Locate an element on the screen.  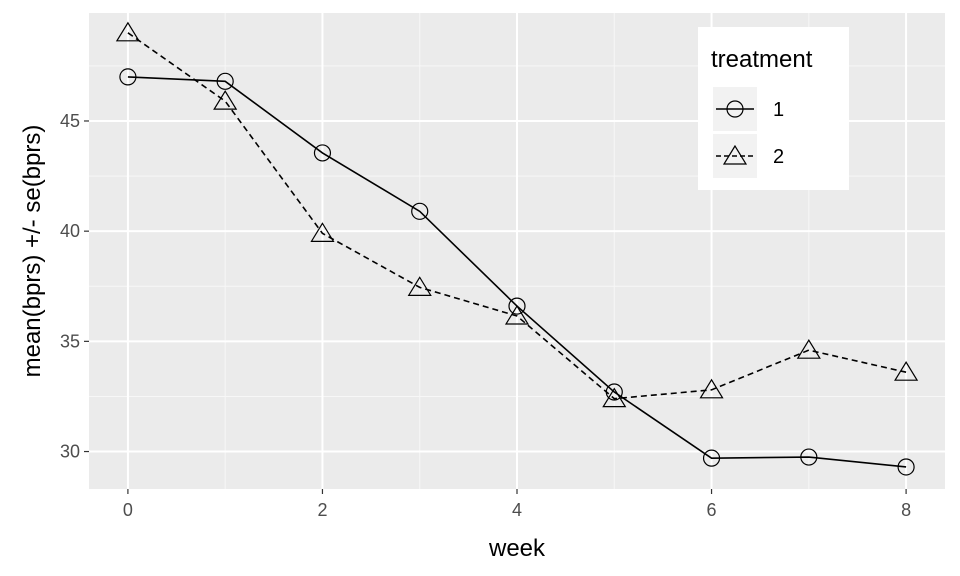
x-tick-label: 2 is located at coordinates (322, 510).